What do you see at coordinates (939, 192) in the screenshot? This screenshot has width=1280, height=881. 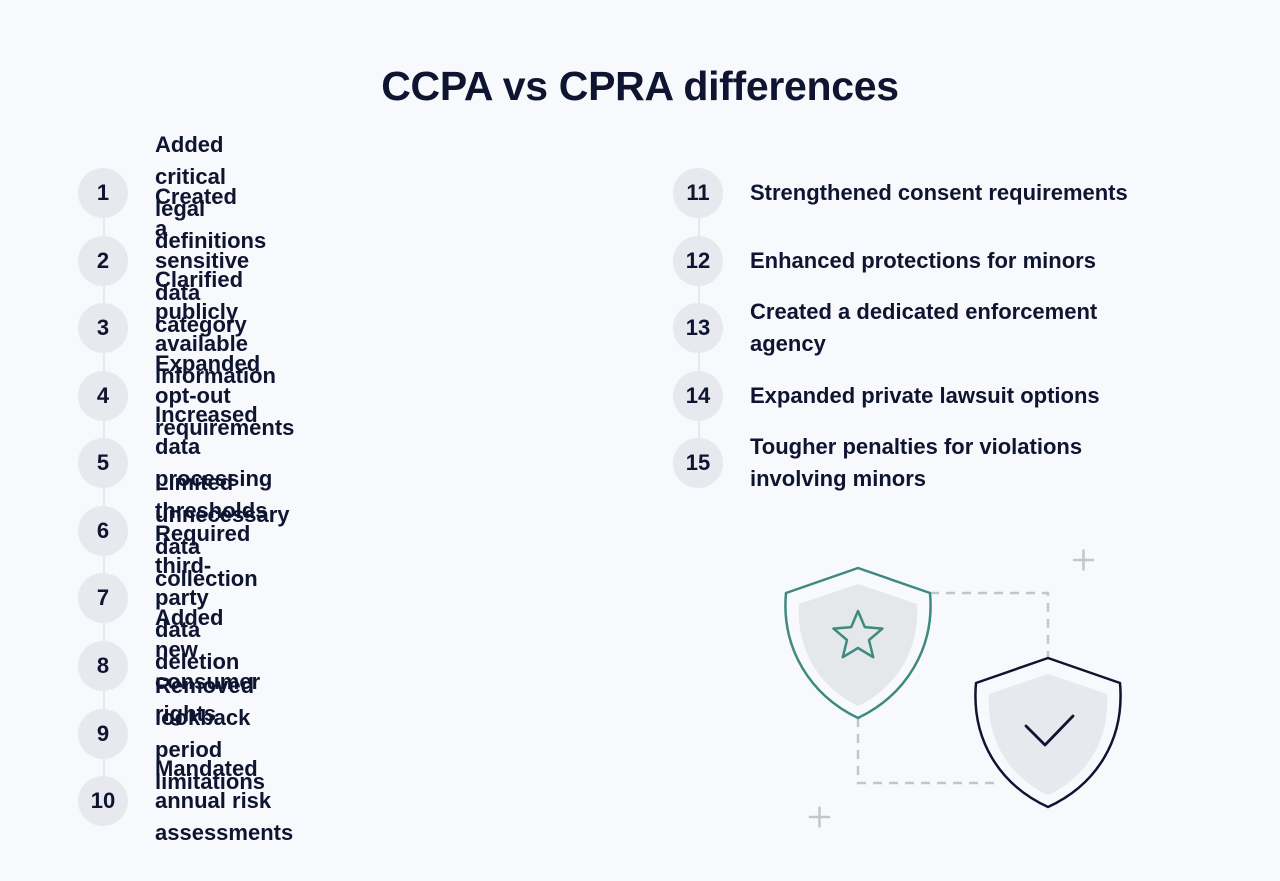 I see `item-label: Strengthened consent requirements` at bounding box center [939, 192].